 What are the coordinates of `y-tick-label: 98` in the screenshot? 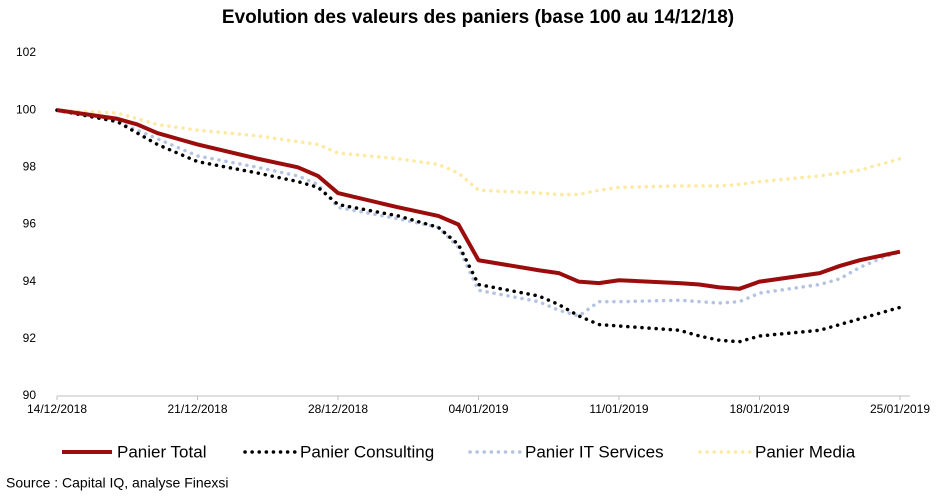 It's located at (30, 167).